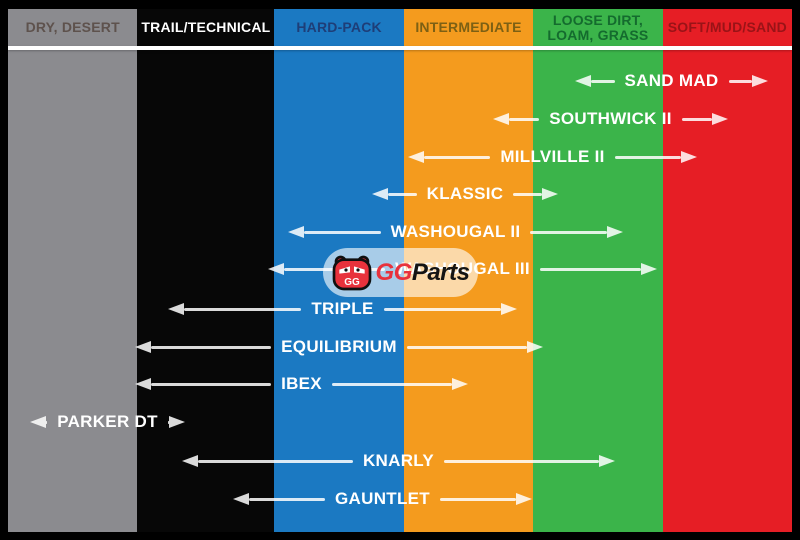 The height and width of the screenshot is (540, 800). I want to click on ggparts-mascot-icon: GG, so click(352, 273).